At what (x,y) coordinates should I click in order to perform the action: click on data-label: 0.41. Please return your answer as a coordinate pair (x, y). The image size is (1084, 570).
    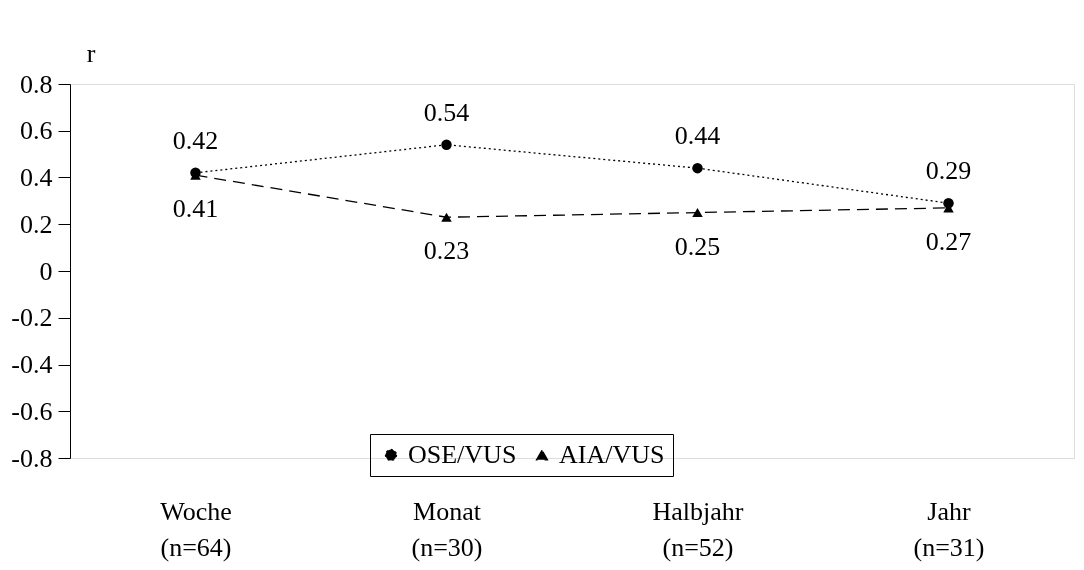
    Looking at the image, I should click on (195, 209).